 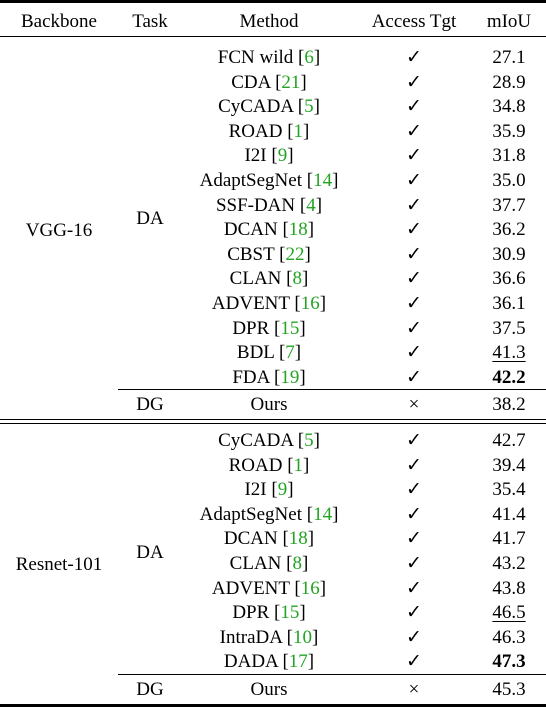 I want to click on method-name: DCAN, so click(x=250, y=230).